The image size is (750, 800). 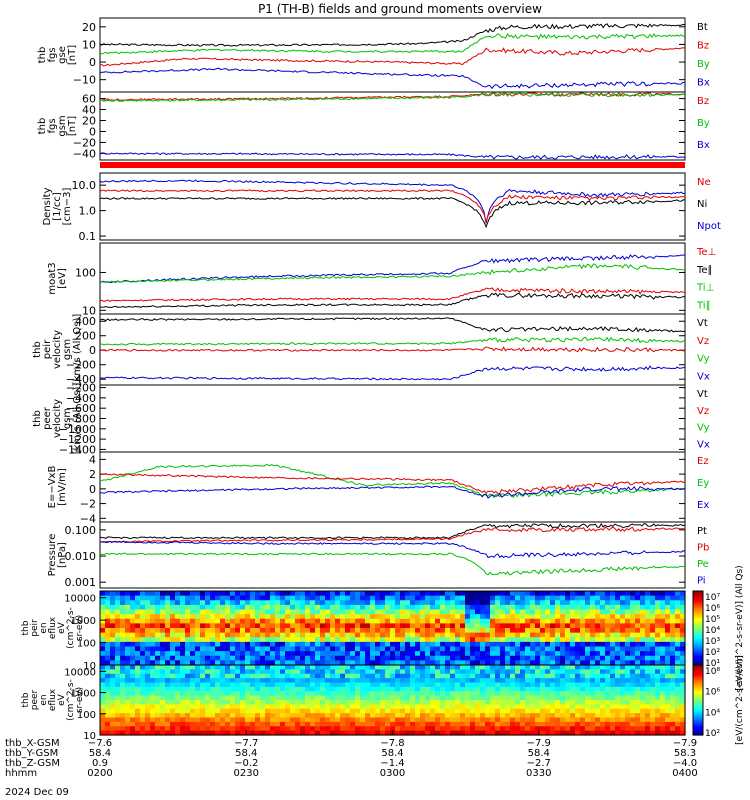 I want to click on y-tick-label: 100, so click(x=85, y=272).